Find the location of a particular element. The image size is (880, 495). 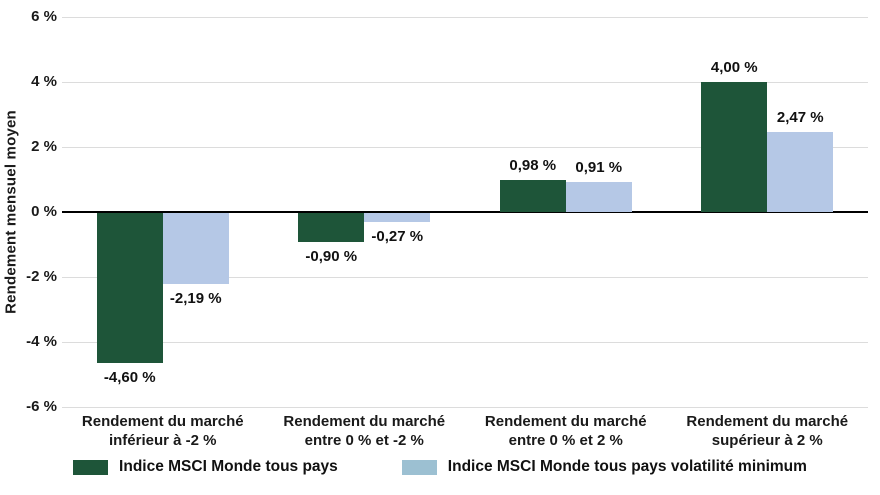

y-tick-label: 0 % is located at coordinates (44, 211).